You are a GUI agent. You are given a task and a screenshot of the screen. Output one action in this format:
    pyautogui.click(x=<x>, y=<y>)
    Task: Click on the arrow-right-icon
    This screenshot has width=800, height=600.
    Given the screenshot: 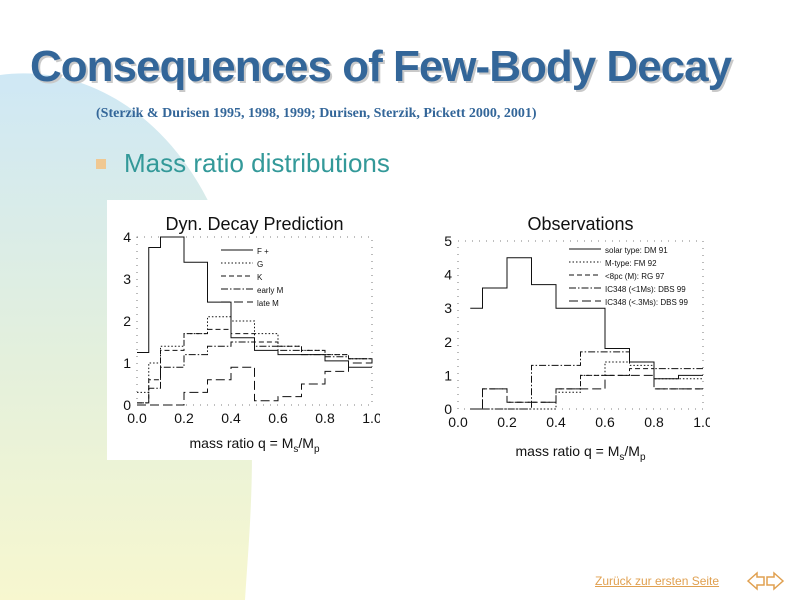 What is the action you would take?
    pyautogui.click(x=775, y=581)
    